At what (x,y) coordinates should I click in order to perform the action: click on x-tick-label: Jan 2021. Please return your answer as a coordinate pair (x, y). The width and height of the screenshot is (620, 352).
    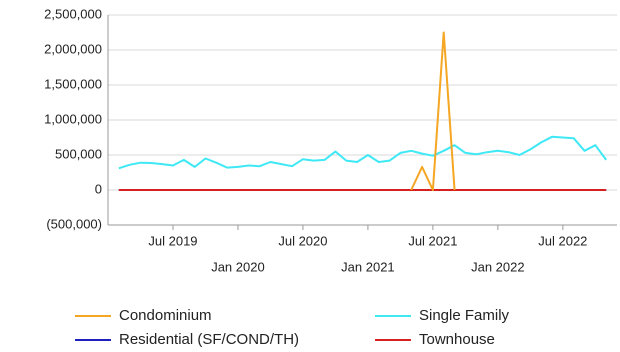
    Looking at the image, I should click on (368, 266).